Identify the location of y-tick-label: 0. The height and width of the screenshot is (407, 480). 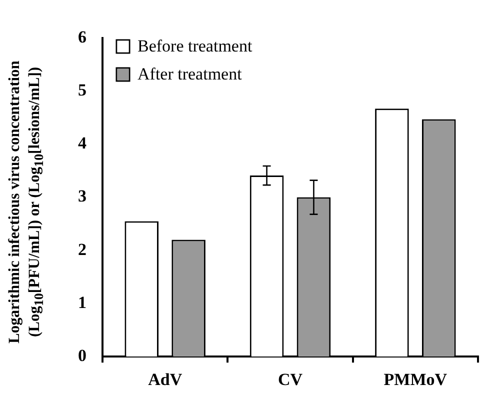
(82, 355).